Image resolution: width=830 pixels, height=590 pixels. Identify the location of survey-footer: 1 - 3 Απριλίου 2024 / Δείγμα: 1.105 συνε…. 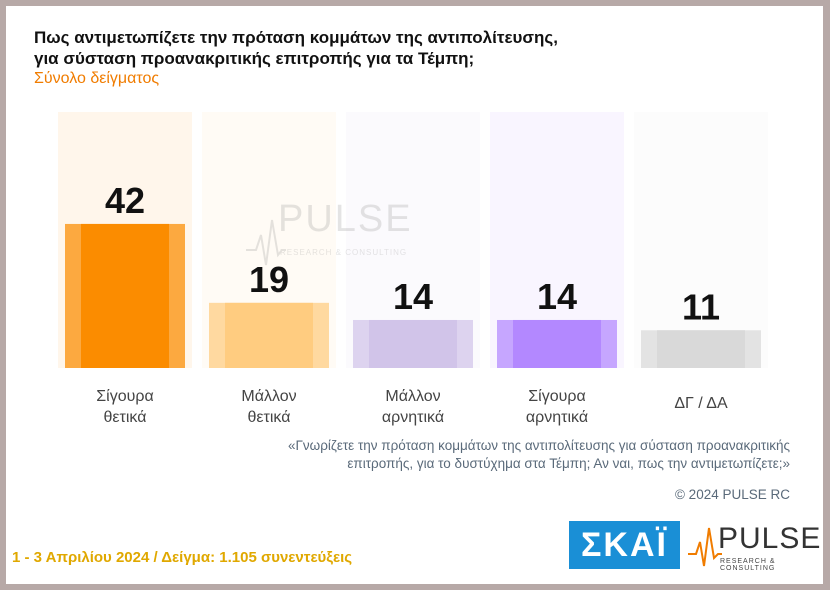
(182, 557).